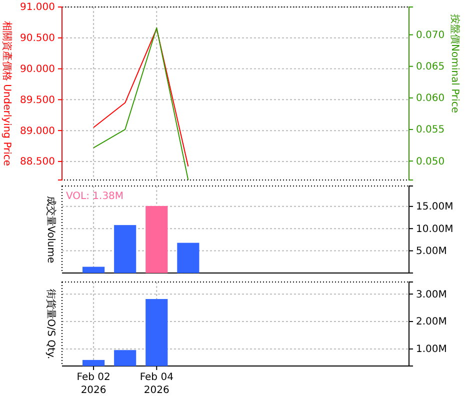  Describe the element at coordinates (37, 131) in the screenshot. I see `y-tick-label: 89.000` at that location.